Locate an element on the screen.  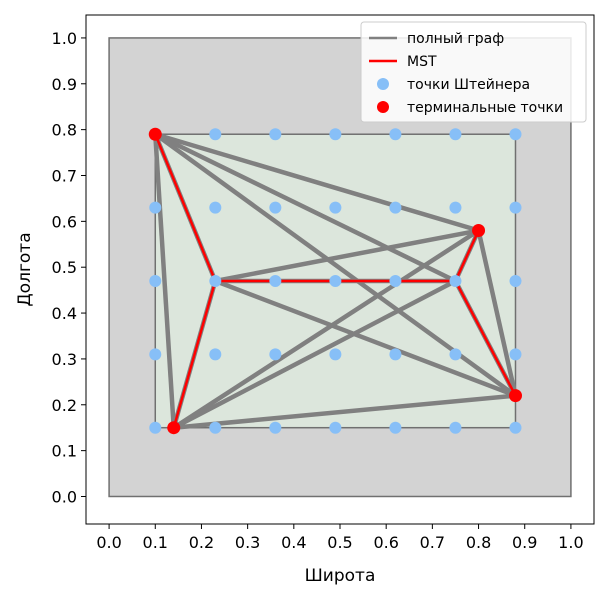
x-ticks: 0.0 0.1 0.2 0.3 0.4 0.5 0.6 0.7 0.8 0.9 1.0 is located at coordinates (340, 538).